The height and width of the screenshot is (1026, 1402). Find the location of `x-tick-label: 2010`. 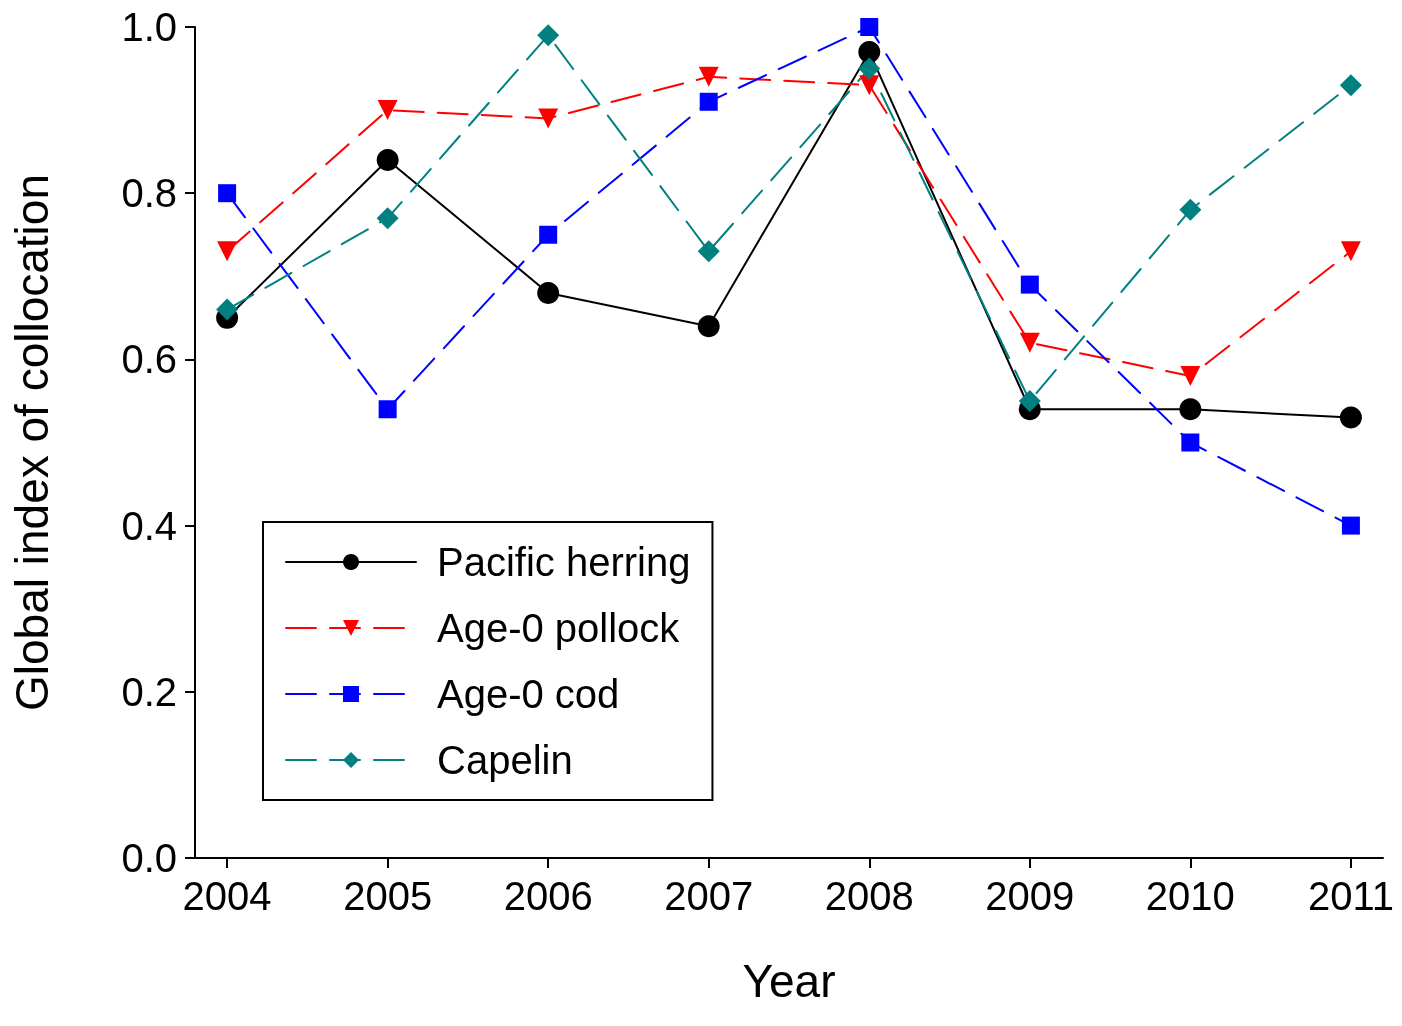

x-tick-label: 2010 is located at coordinates (1190, 896).